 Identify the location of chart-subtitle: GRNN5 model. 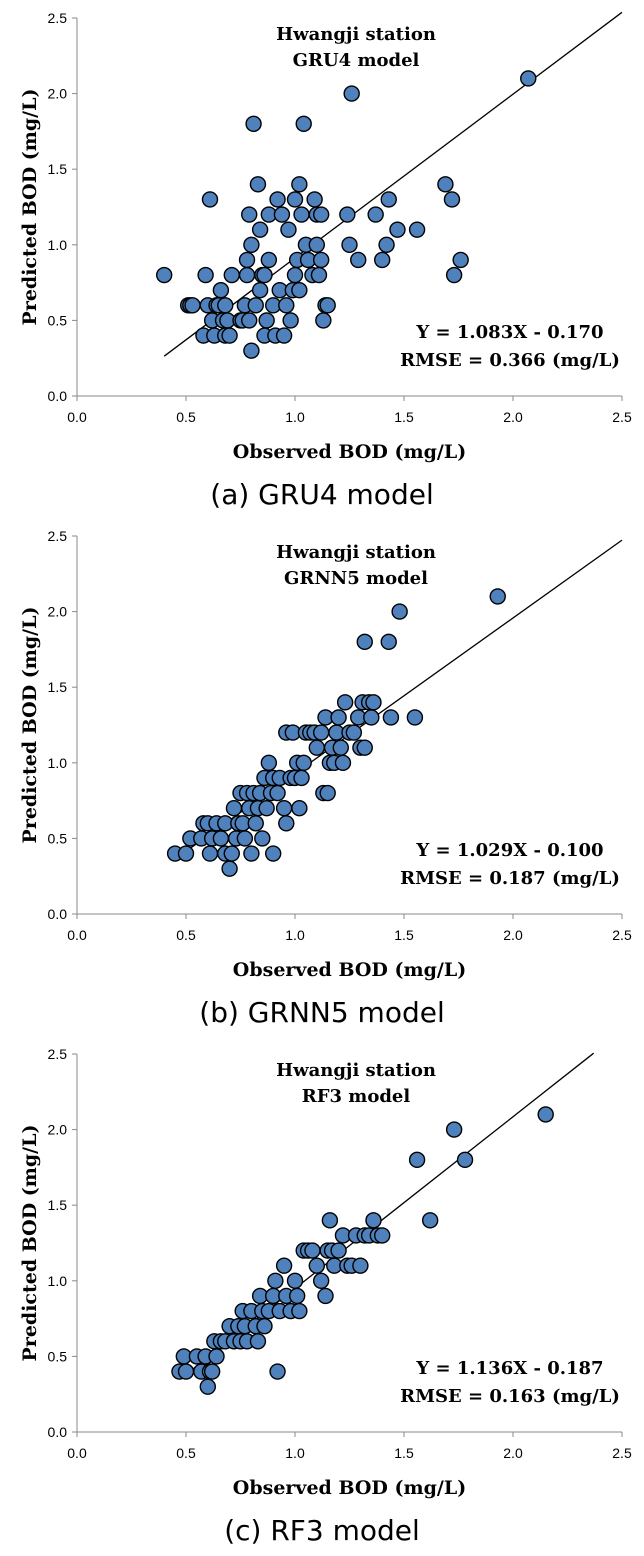
(356, 578).